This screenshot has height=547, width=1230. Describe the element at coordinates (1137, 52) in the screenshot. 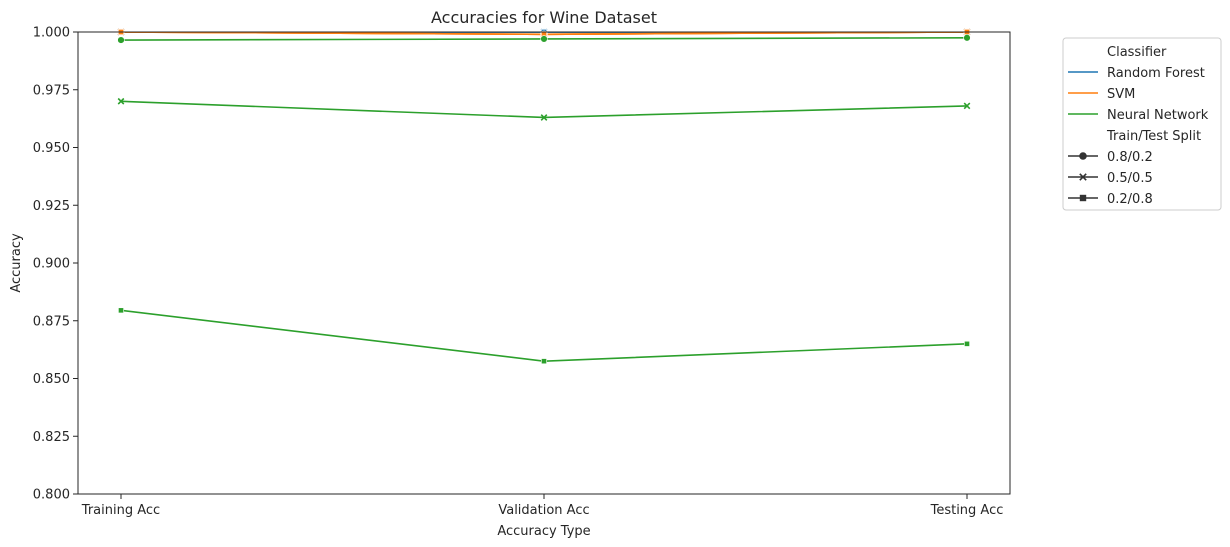

I see `legend-hue-title: Classifier` at that location.